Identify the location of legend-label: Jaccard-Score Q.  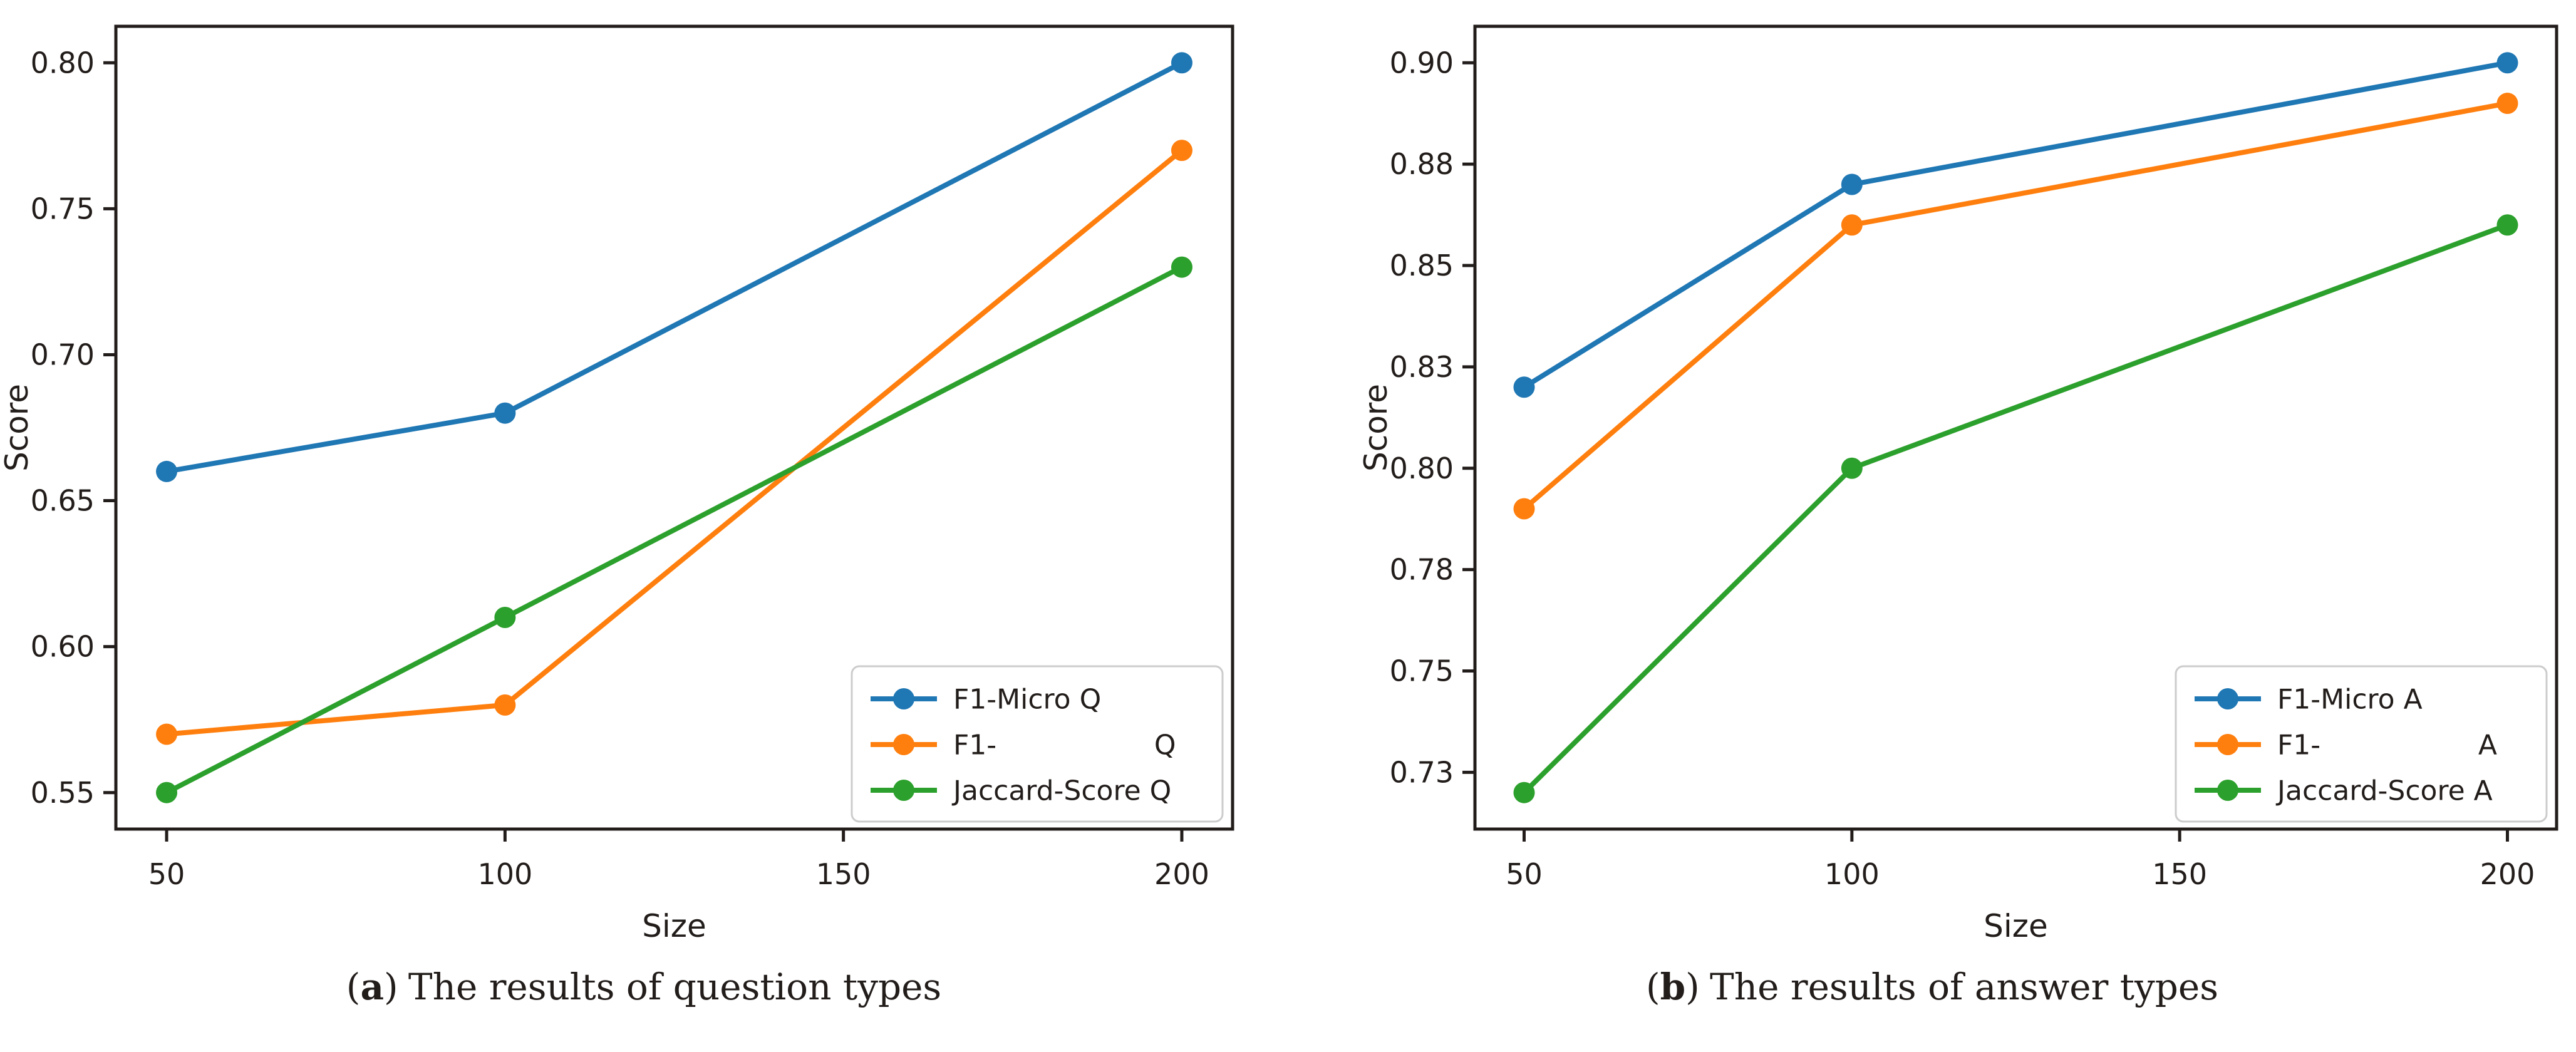
(1061, 791).